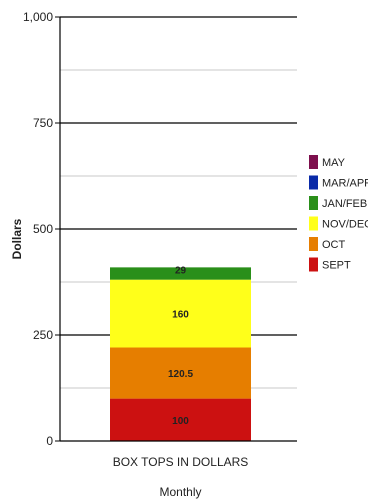  Describe the element at coordinates (336, 266) in the screenshot. I see `legend-label-sept: SEPT` at that location.